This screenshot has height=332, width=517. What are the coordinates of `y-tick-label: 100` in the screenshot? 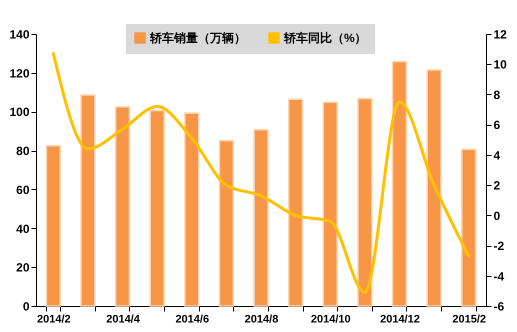 It's located at (19, 112).